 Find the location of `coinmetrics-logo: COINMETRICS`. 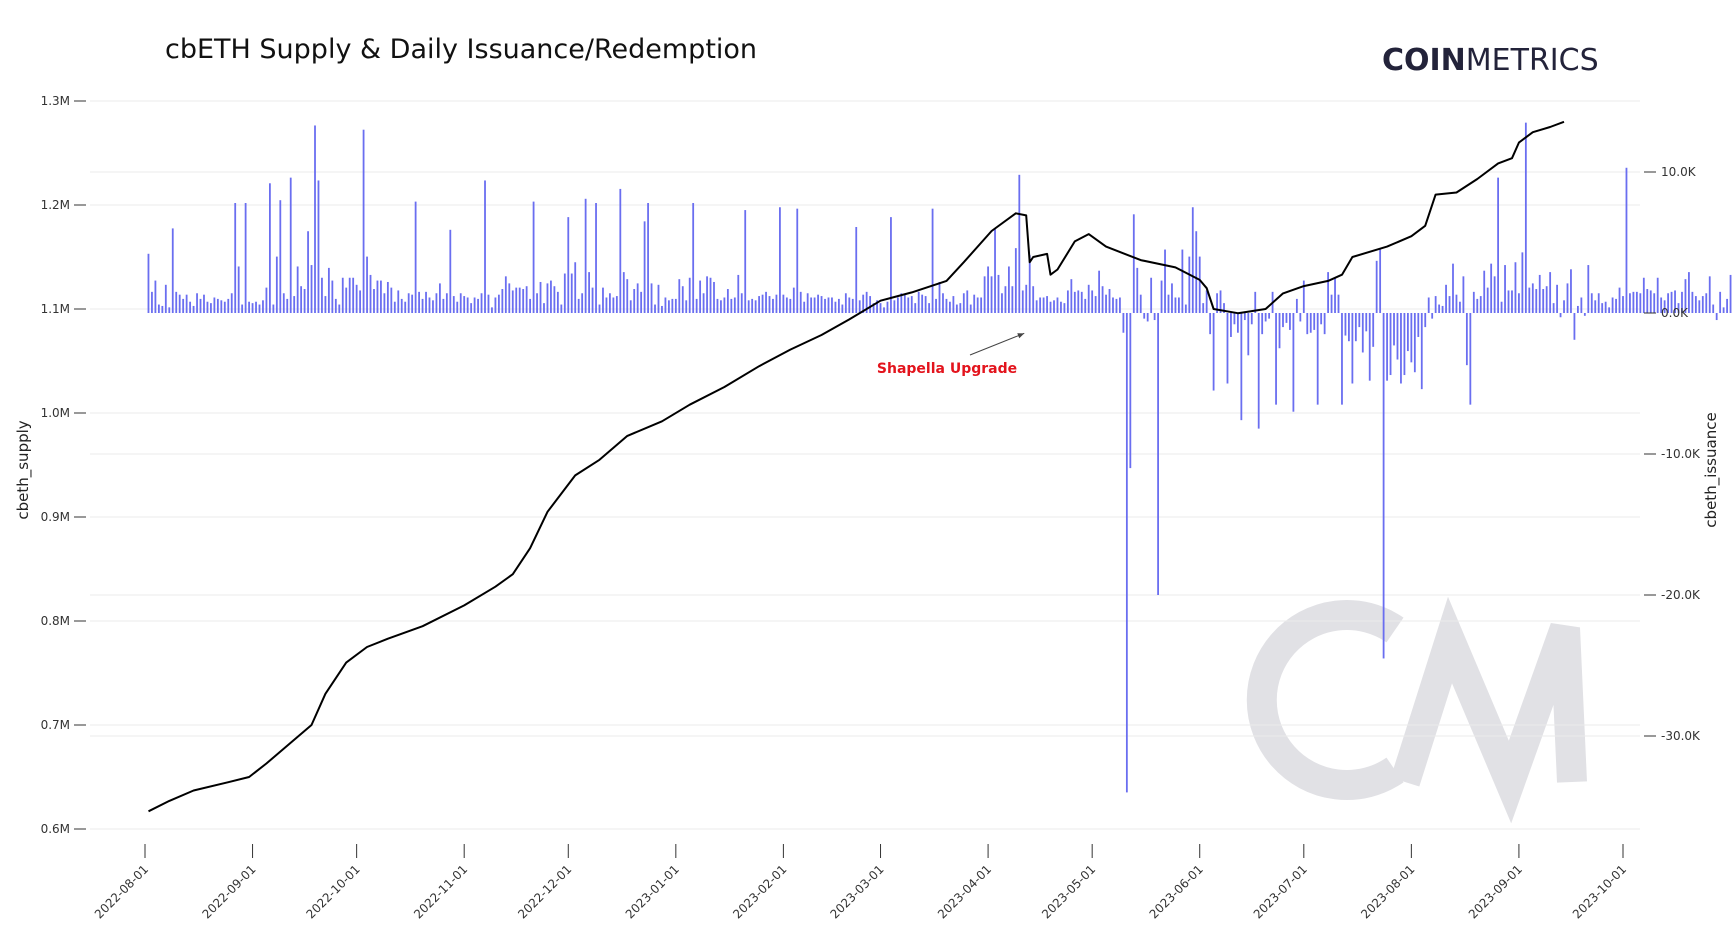

coinmetrics-logo: COINMETRICS is located at coordinates (1490, 60).